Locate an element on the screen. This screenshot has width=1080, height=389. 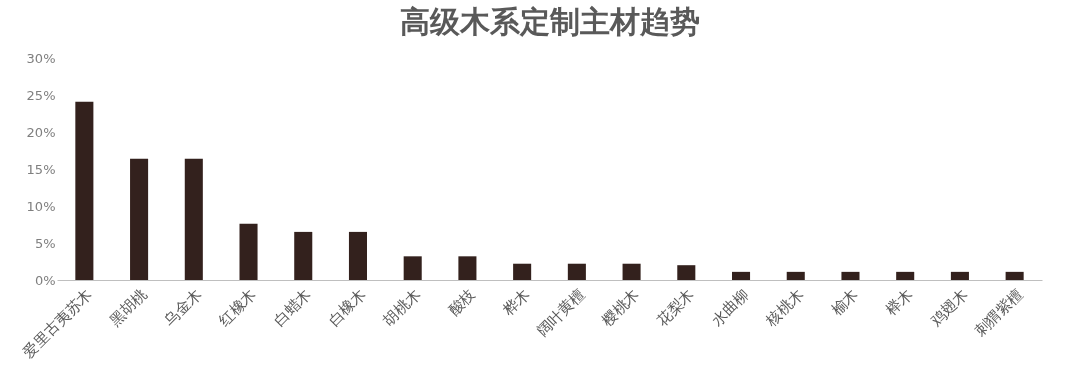
y-tick-label: 15% is located at coordinates (41, 169).